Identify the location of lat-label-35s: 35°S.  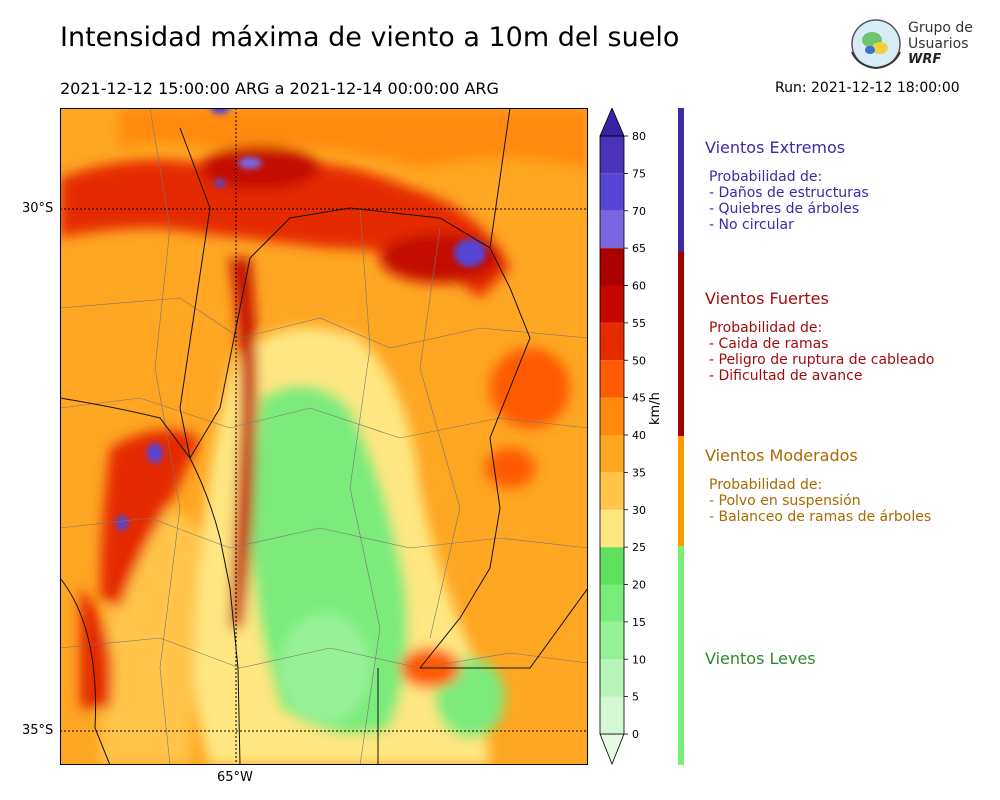
(38, 730).